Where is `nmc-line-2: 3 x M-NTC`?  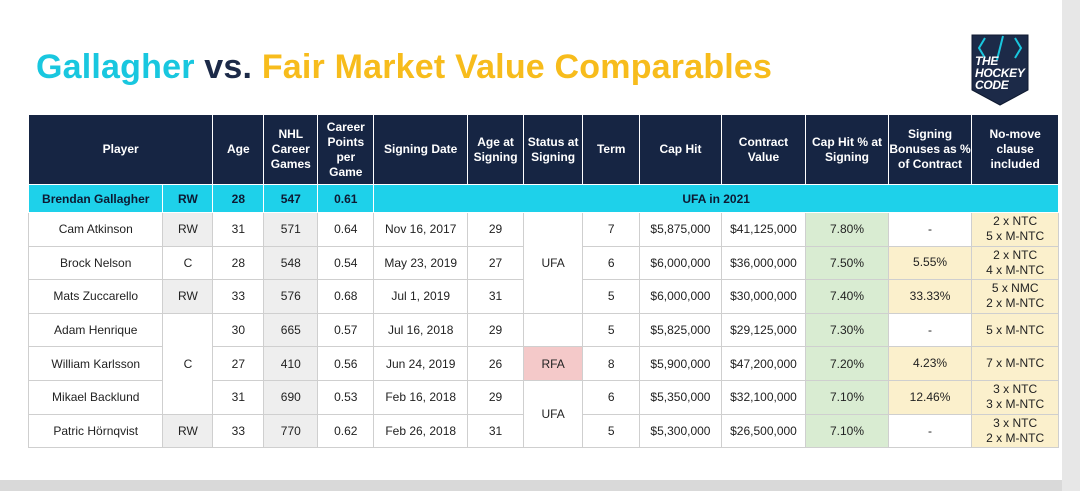
nmc-line-2: 3 x M-NTC is located at coordinates (1015, 404).